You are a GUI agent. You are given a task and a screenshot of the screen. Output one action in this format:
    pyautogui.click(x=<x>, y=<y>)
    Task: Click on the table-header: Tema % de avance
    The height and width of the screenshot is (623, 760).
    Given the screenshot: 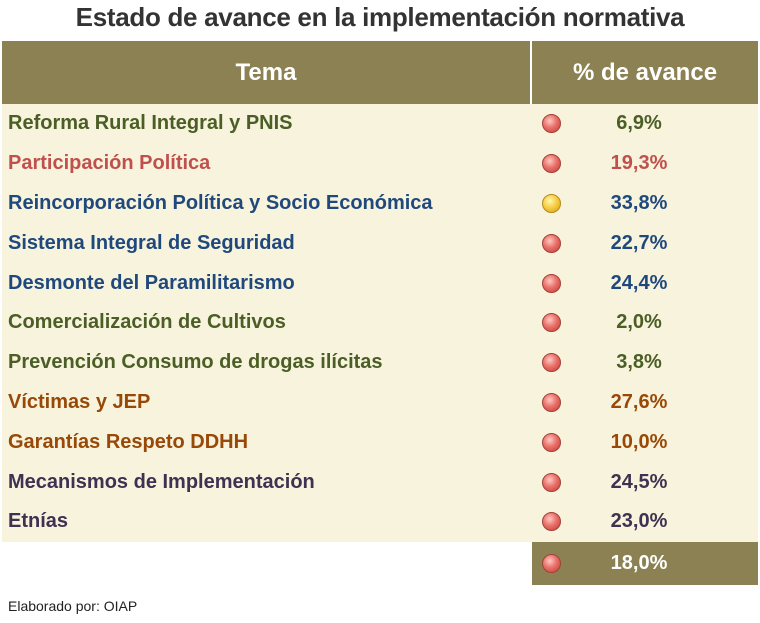 What is the action you would take?
    pyautogui.click(x=380, y=72)
    